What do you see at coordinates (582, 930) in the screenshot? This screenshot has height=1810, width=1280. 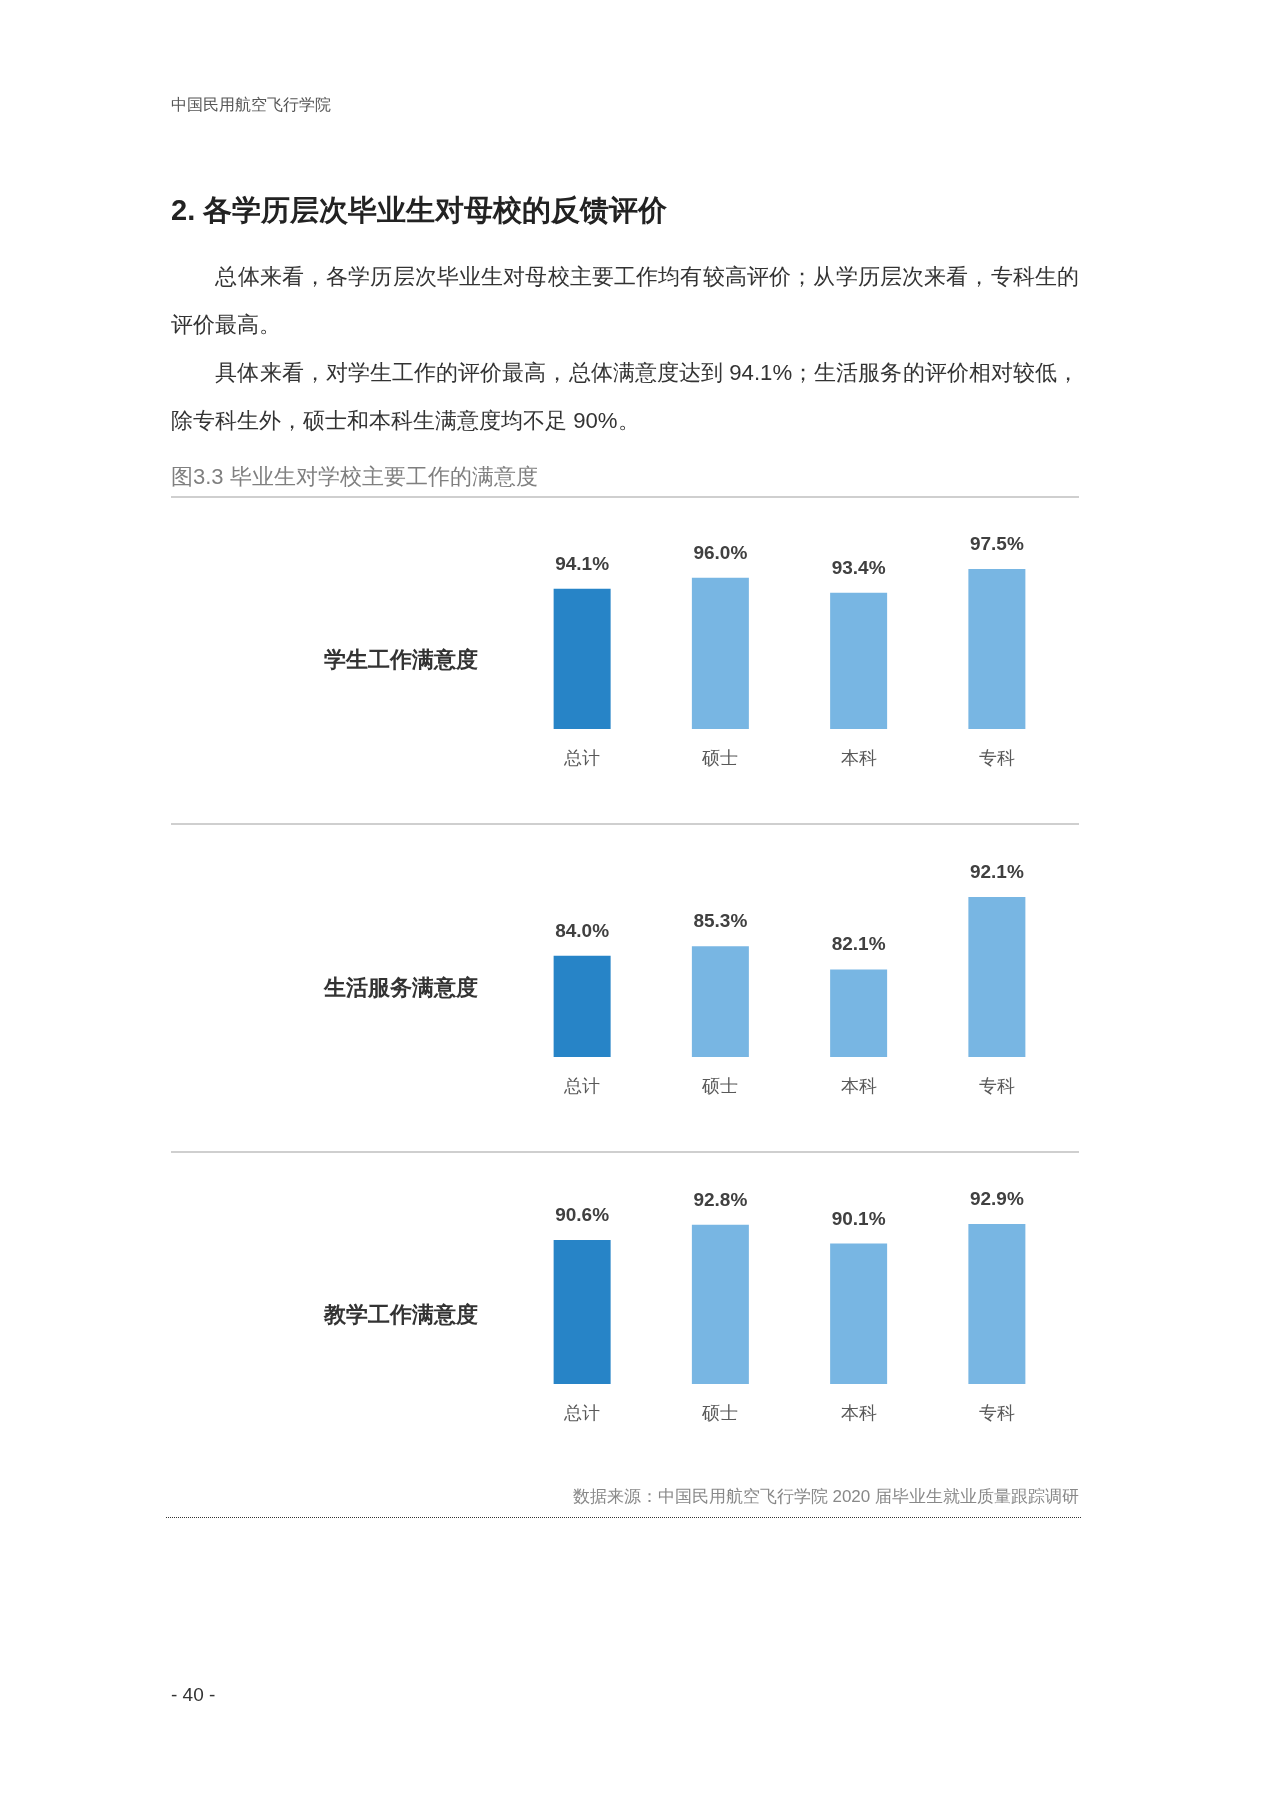 I see `data-label: 84.0%` at bounding box center [582, 930].